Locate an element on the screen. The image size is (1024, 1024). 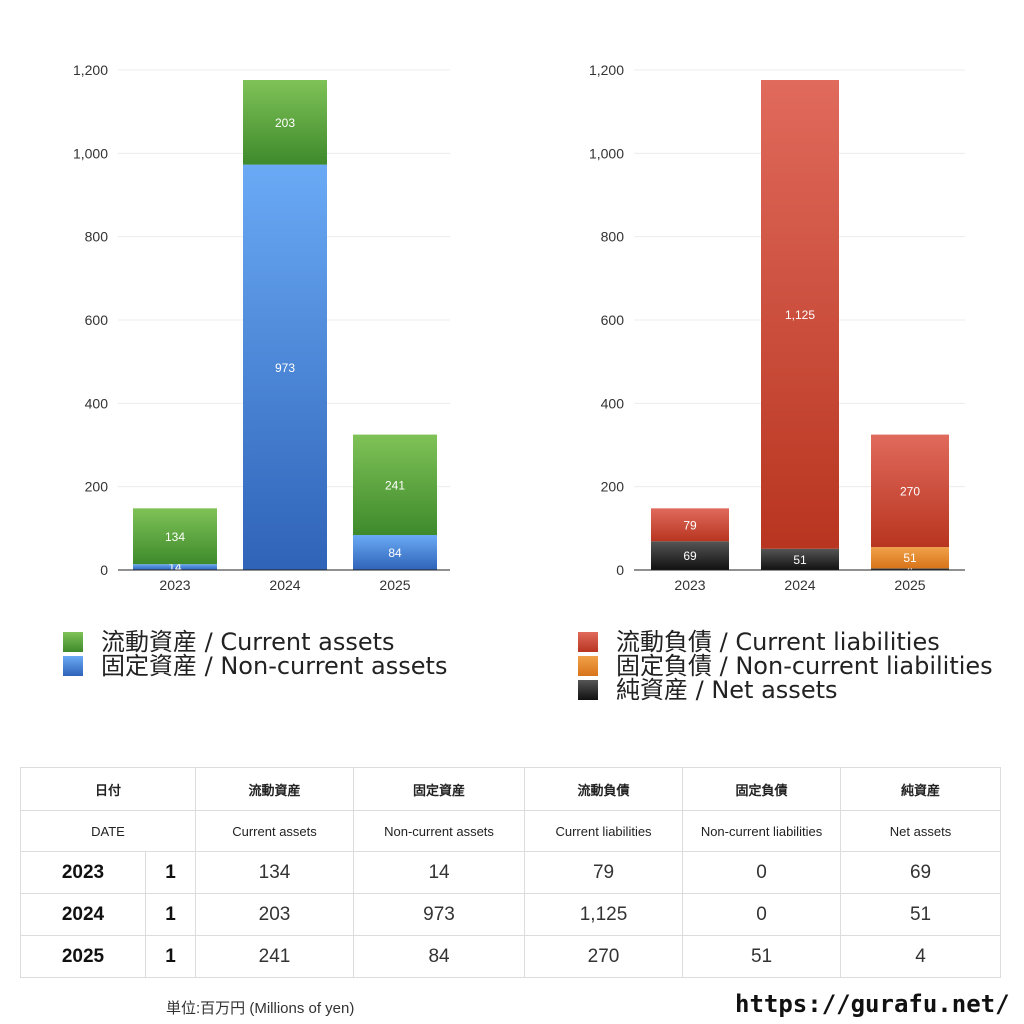
legend-item: 流動負債 / Current liabilities is located at coordinates (785, 642).